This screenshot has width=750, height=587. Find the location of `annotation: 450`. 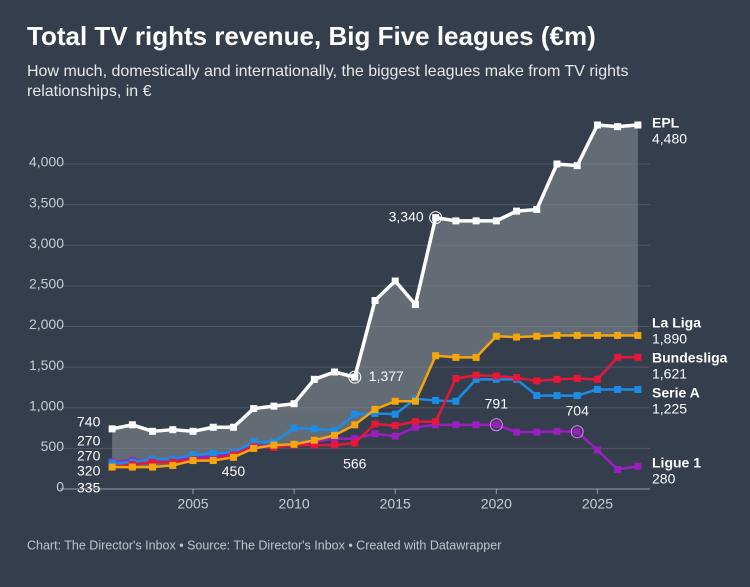

annotation: 450 is located at coordinates (234, 471).